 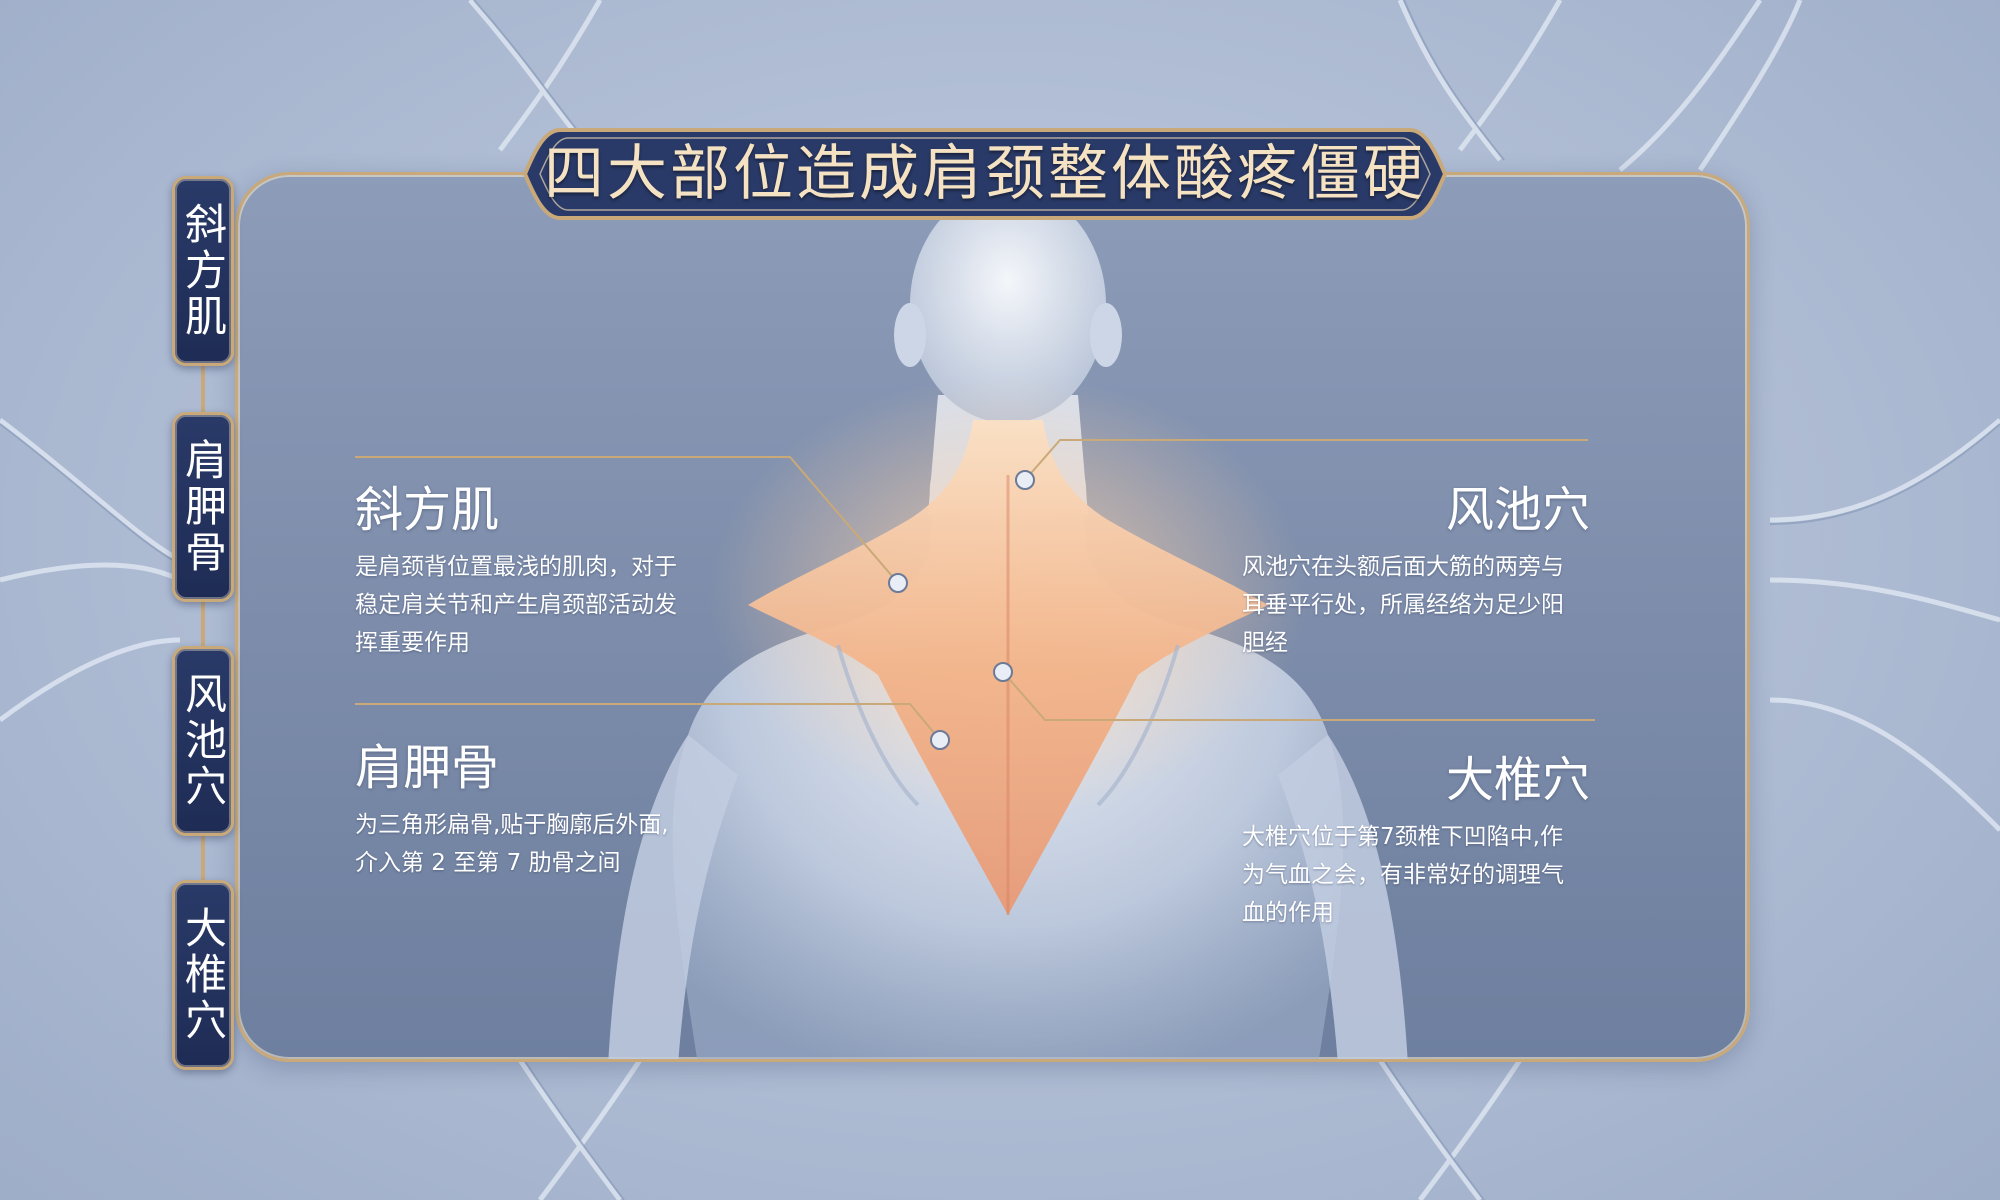 I want to click on fengchi-description: 风池穴在头额后面大筋的两旁与 耳垂平行处，所属经络为足少阳 胆经, so click(x=1442, y=605).